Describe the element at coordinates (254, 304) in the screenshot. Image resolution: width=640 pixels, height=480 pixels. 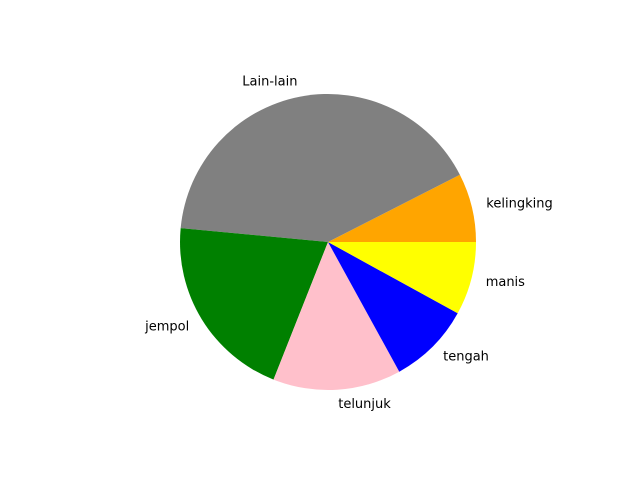
I see `pie-slice-jempol` at that location.